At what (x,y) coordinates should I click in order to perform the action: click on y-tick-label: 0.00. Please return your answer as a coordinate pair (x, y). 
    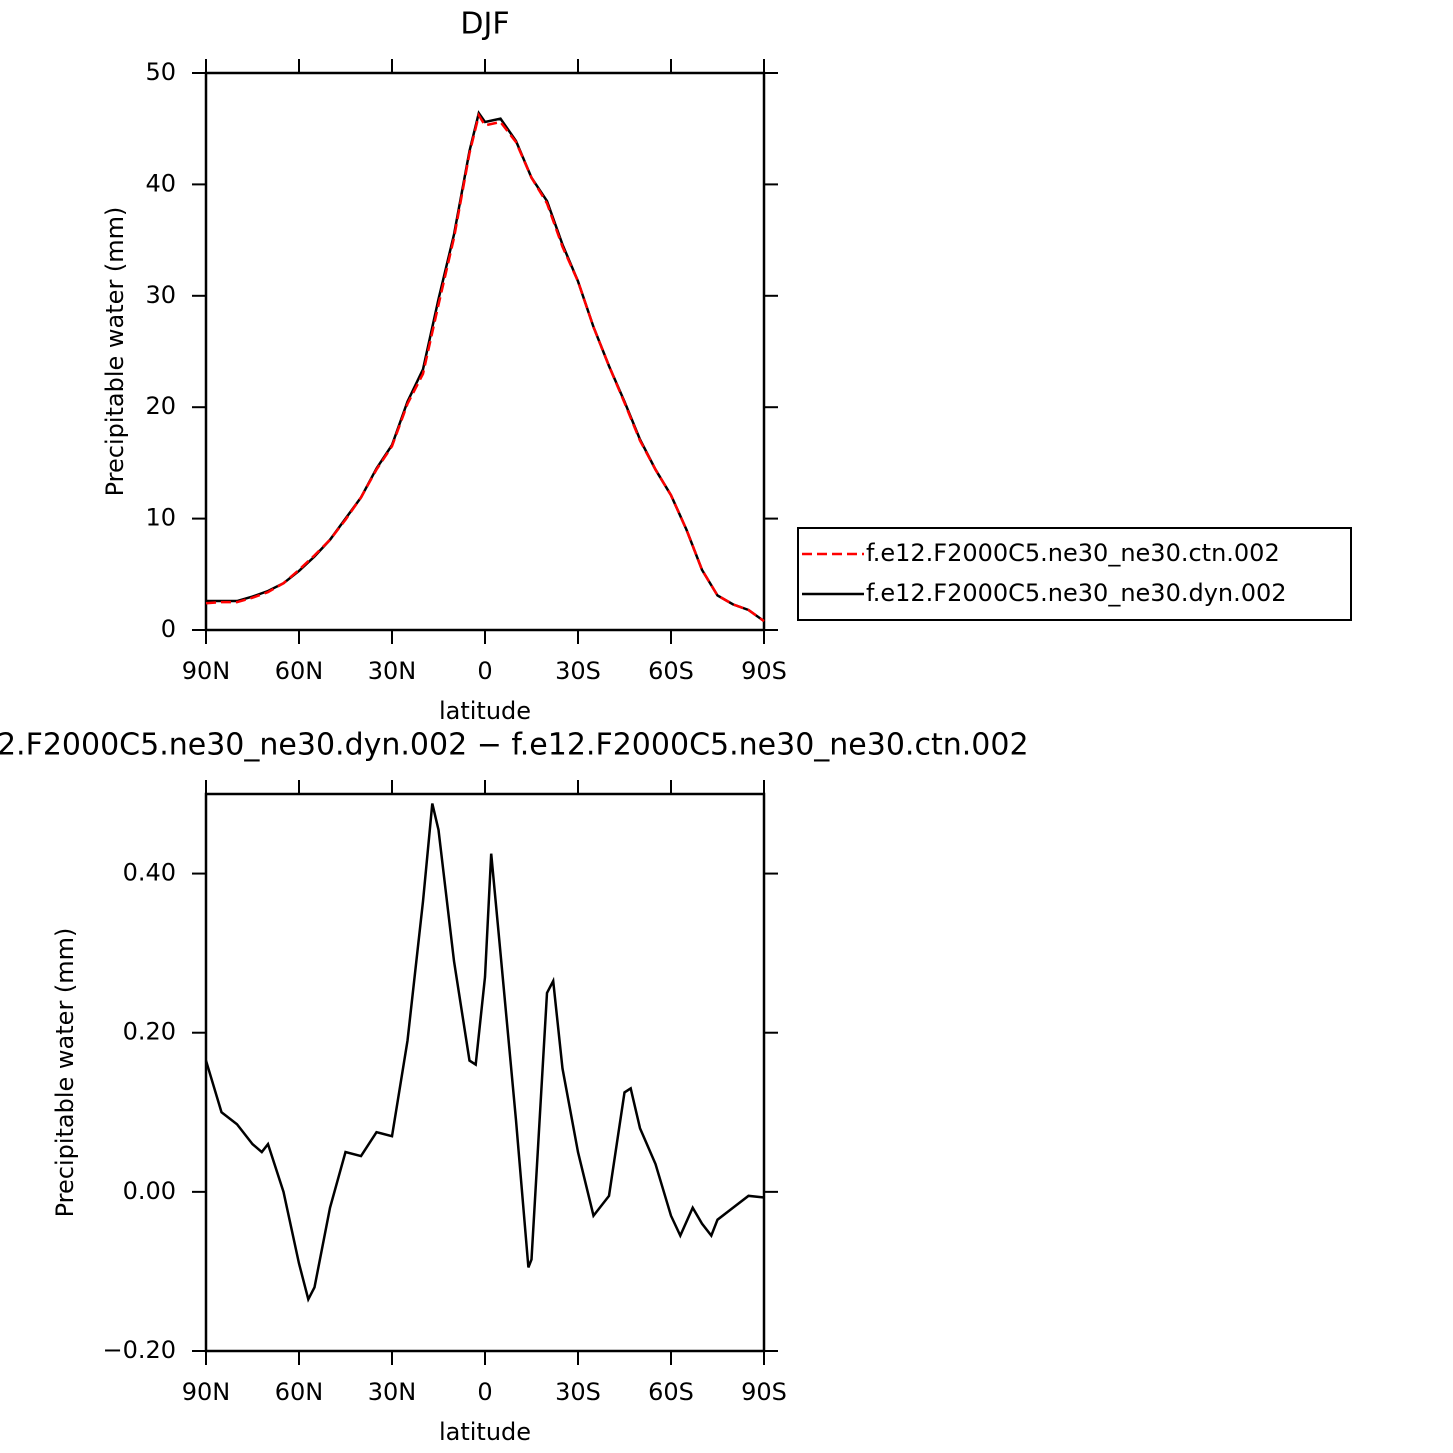
    Looking at the image, I should click on (149, 1191).